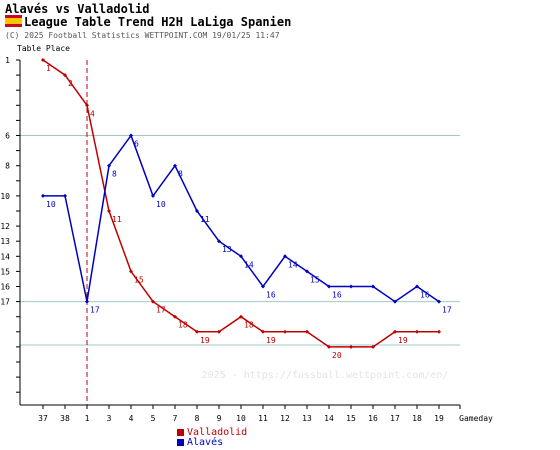 The height and width of the screenshot is (450, 560). What do you see at coordinates (5, 196) in the screenshot?
I see `y-tick-label: 10` at bounding box center [5, 196].